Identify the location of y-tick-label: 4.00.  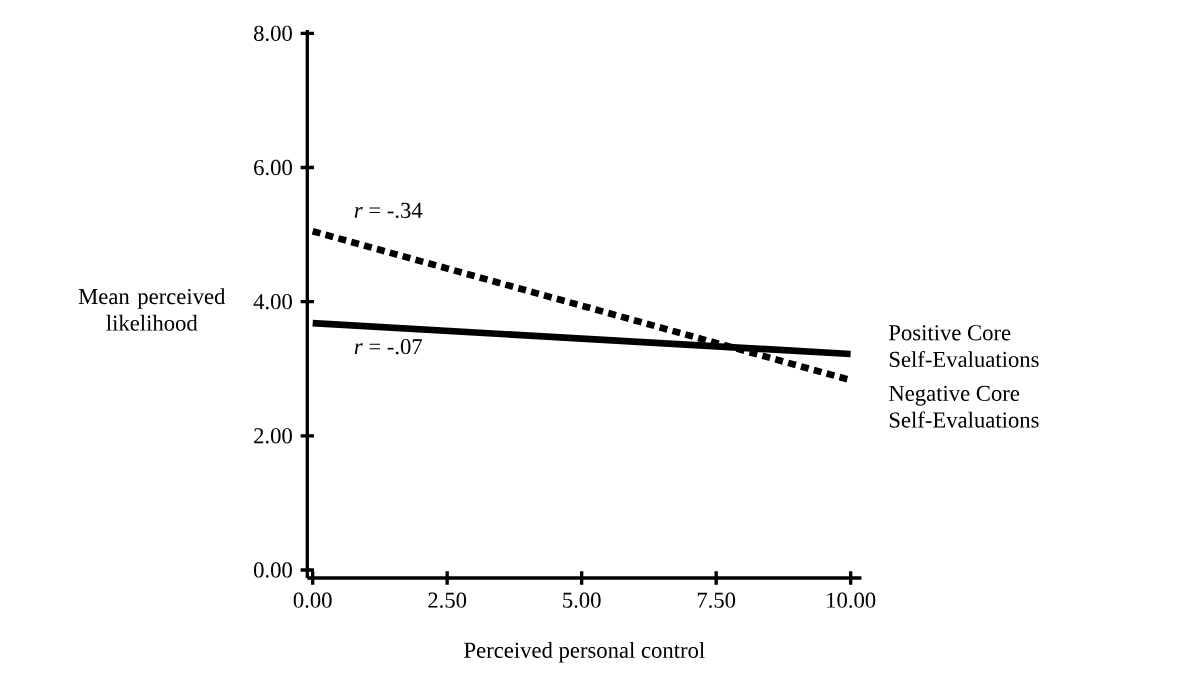
(272, 301).